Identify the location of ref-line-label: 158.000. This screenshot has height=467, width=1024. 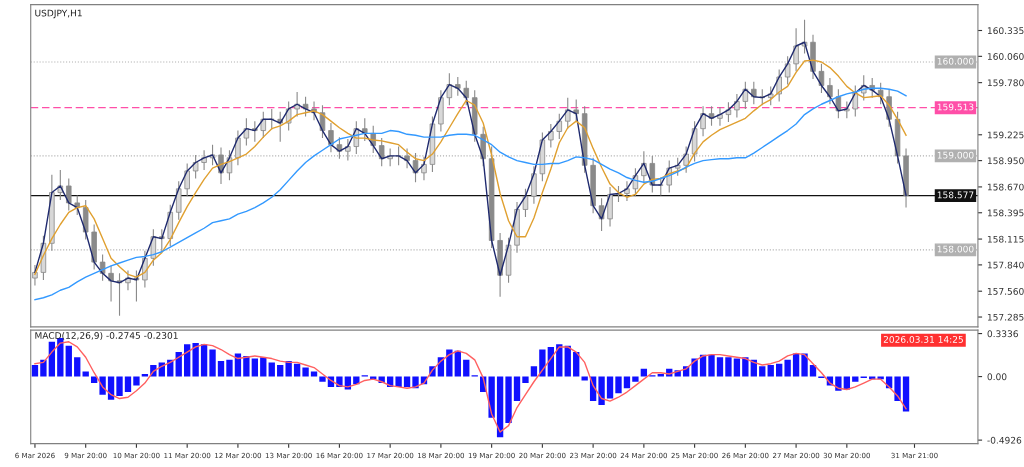
(955, 249).